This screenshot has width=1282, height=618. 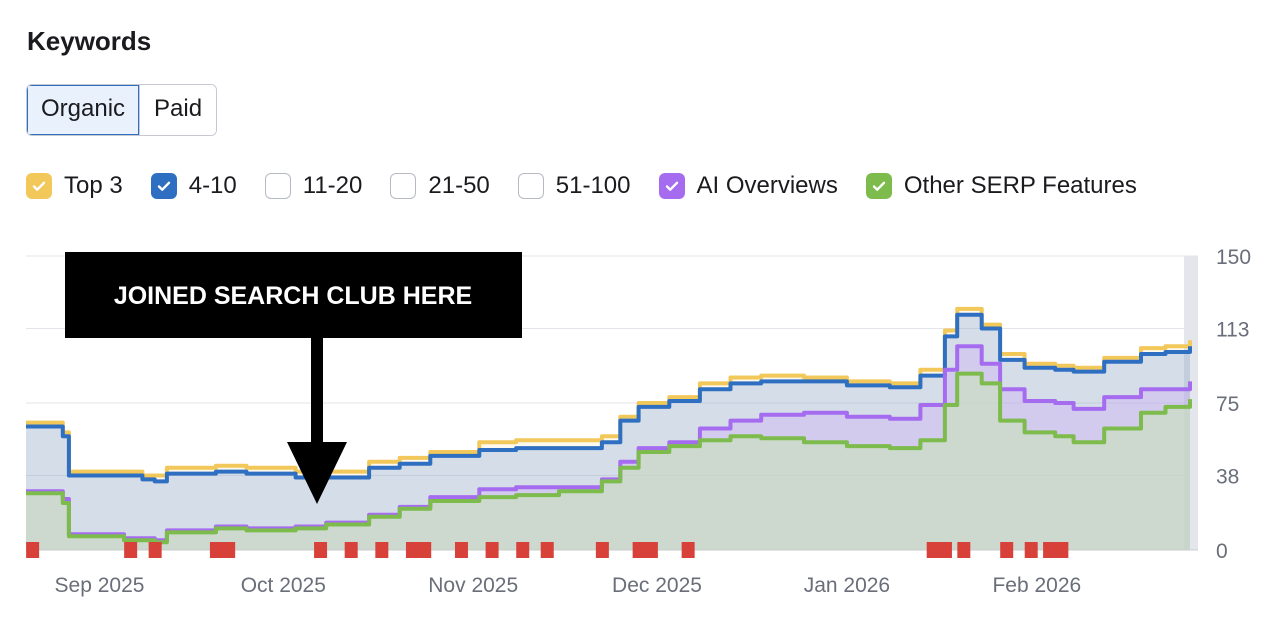 I want to click on tab-organic: Organic, so click(x=83, y=110).